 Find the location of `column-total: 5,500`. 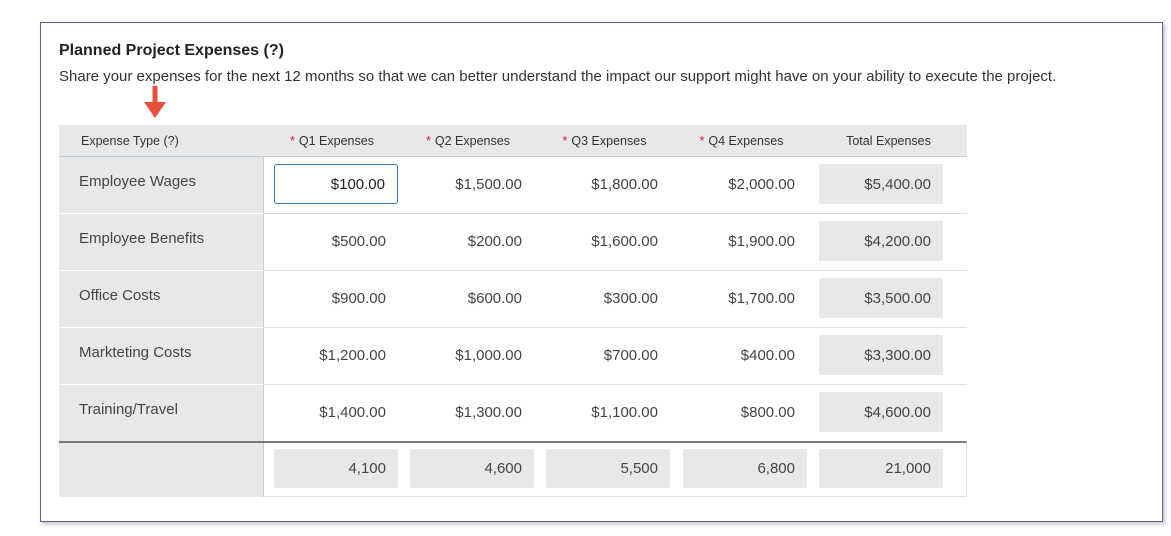

column-total: 5,500 is located at coordinates (608, 468).